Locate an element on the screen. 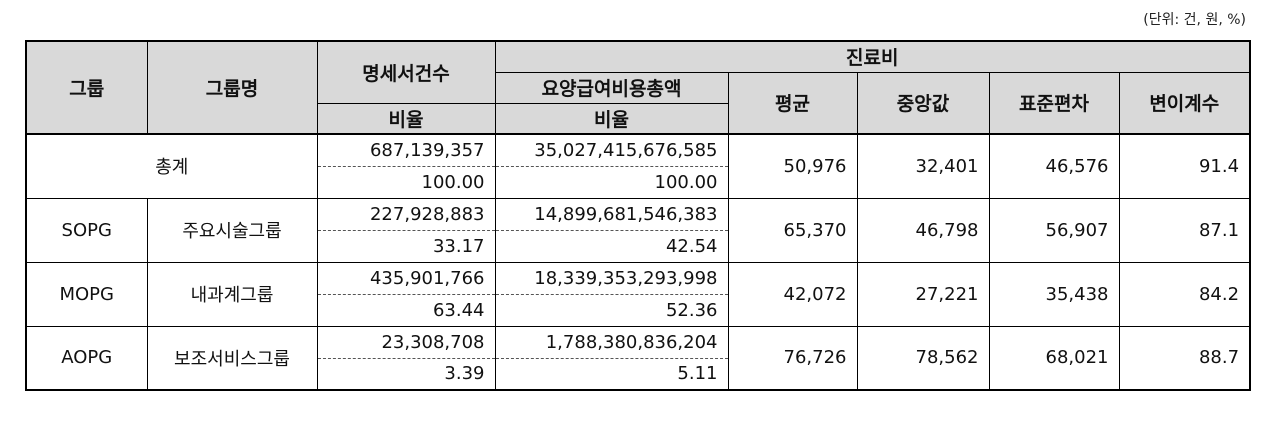 The height and width of the screenshot is (431, 1280). aopg-cost: 1,788,380,836,204 is located at coordinates (611, 342).